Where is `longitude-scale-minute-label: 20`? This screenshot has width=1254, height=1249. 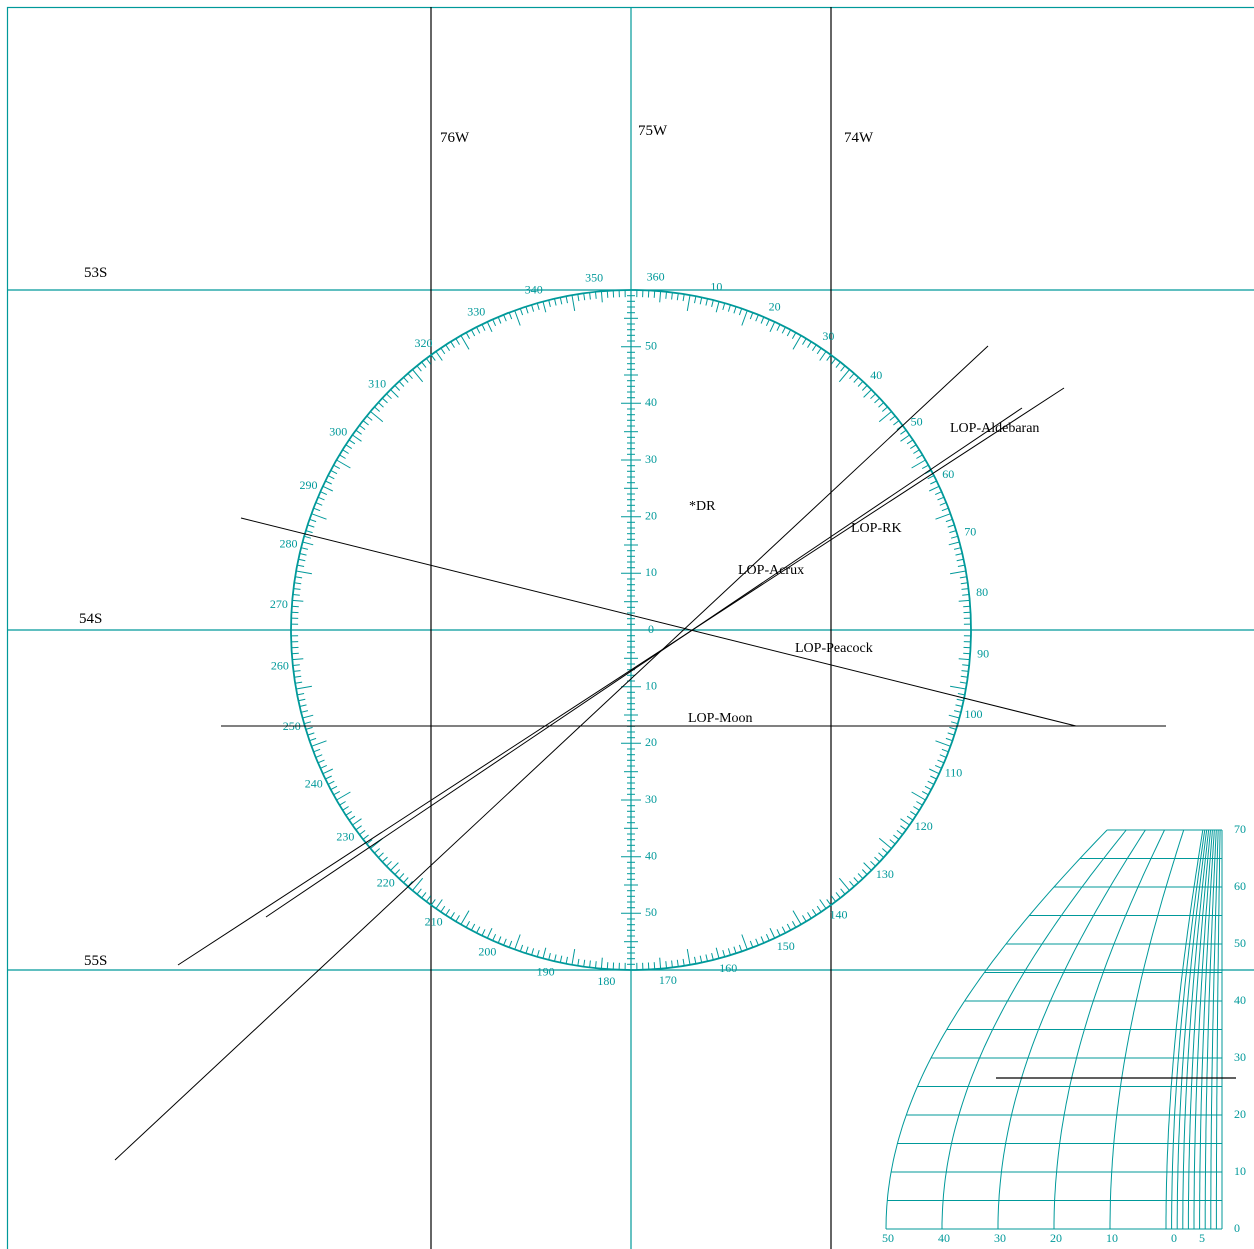
longitude-scale-minute-label: 20 is located at coordinates (1056, 1238).